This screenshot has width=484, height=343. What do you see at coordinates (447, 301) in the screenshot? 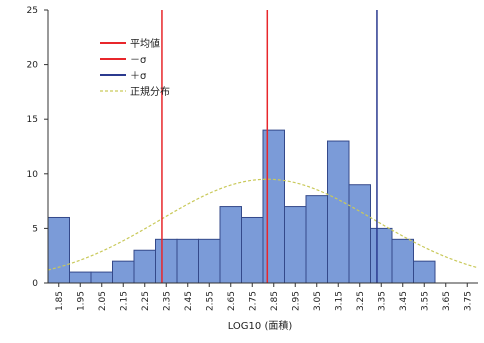
I see `x-tick-label: 3.65` at bounding box center [447, 301].